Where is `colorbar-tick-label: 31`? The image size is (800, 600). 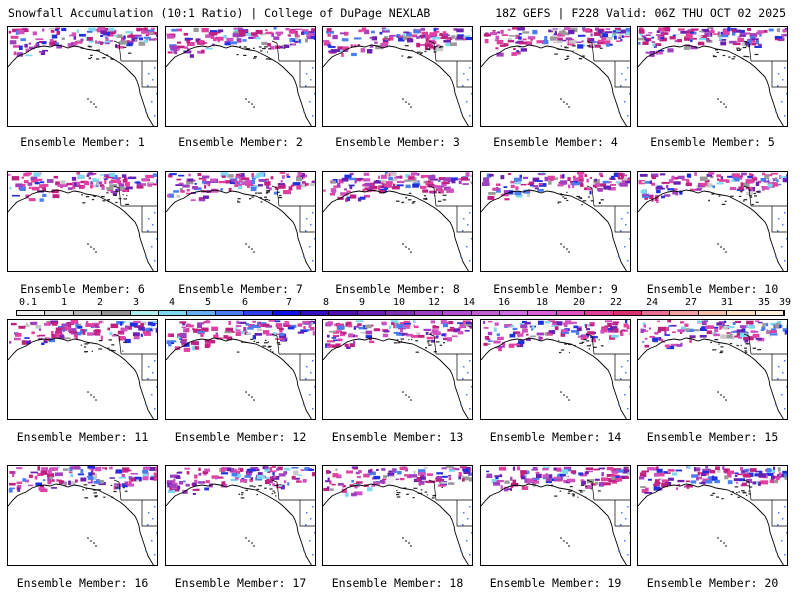
colorbar-tick-label: 31 is located at coordinates (727, 302).